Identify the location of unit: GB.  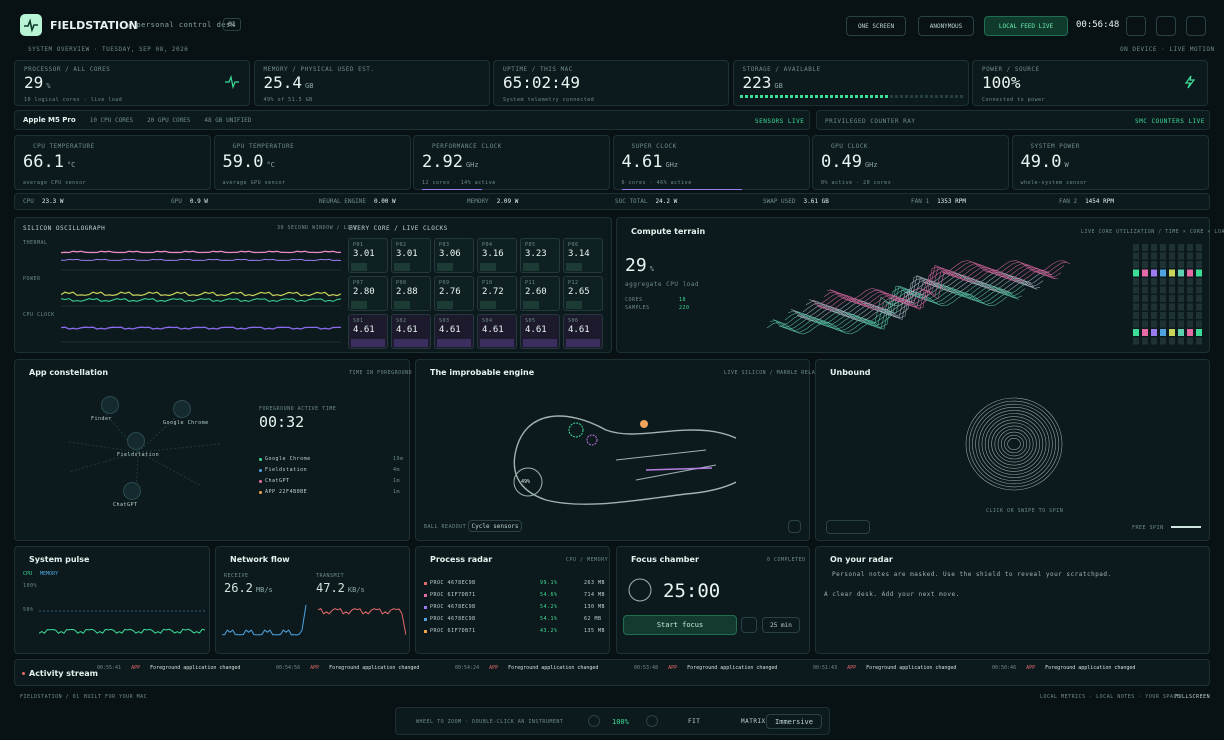
(309, 86).